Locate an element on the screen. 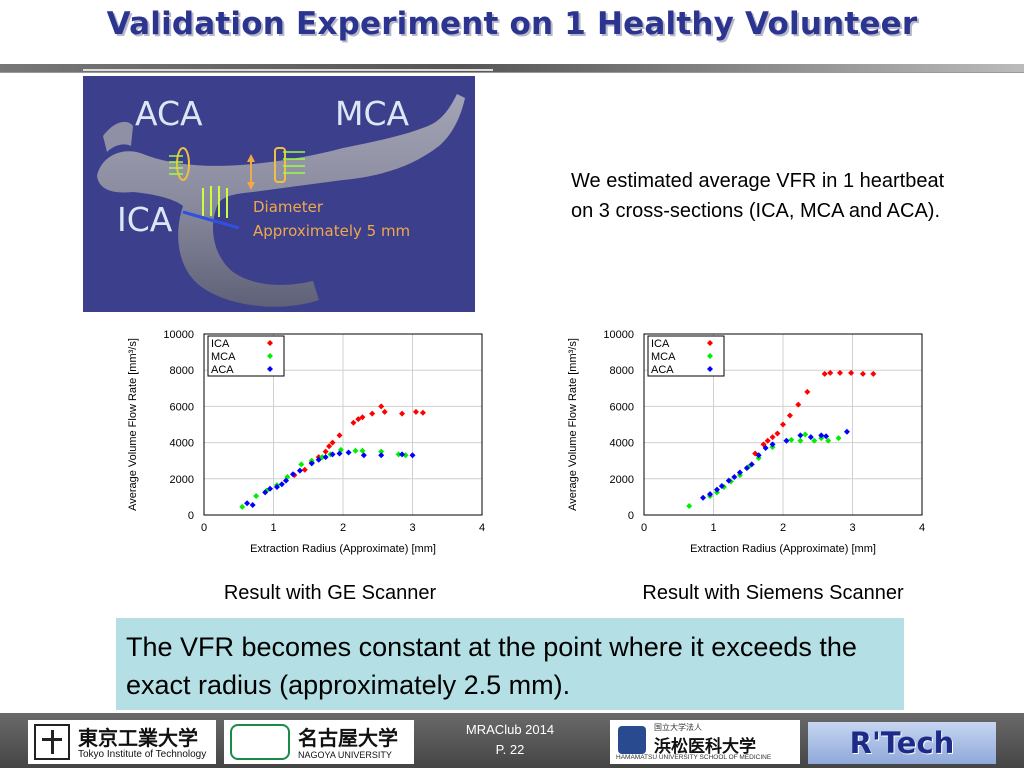 The image size is (1024, 768). legend-label-ica: ICA is located at coordinates (660, 344).